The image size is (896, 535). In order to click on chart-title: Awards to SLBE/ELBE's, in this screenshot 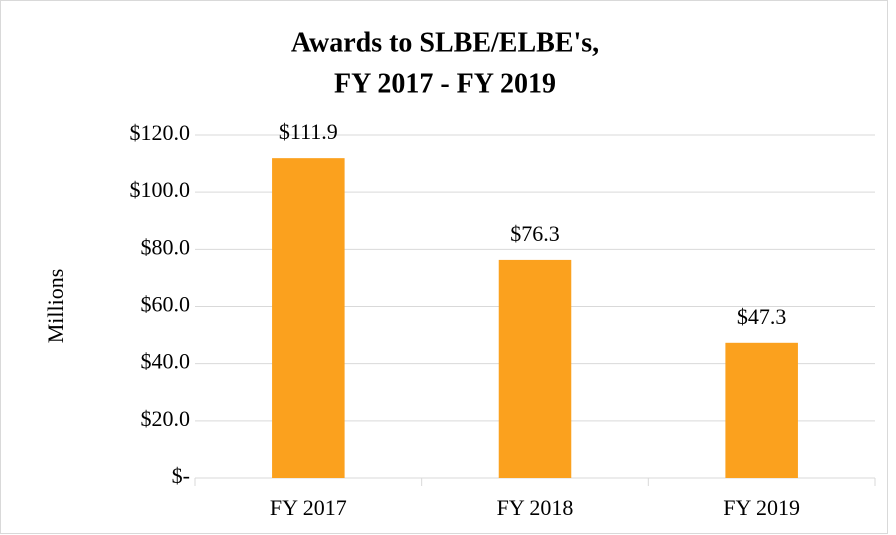, I will do `click(445, 42)`.